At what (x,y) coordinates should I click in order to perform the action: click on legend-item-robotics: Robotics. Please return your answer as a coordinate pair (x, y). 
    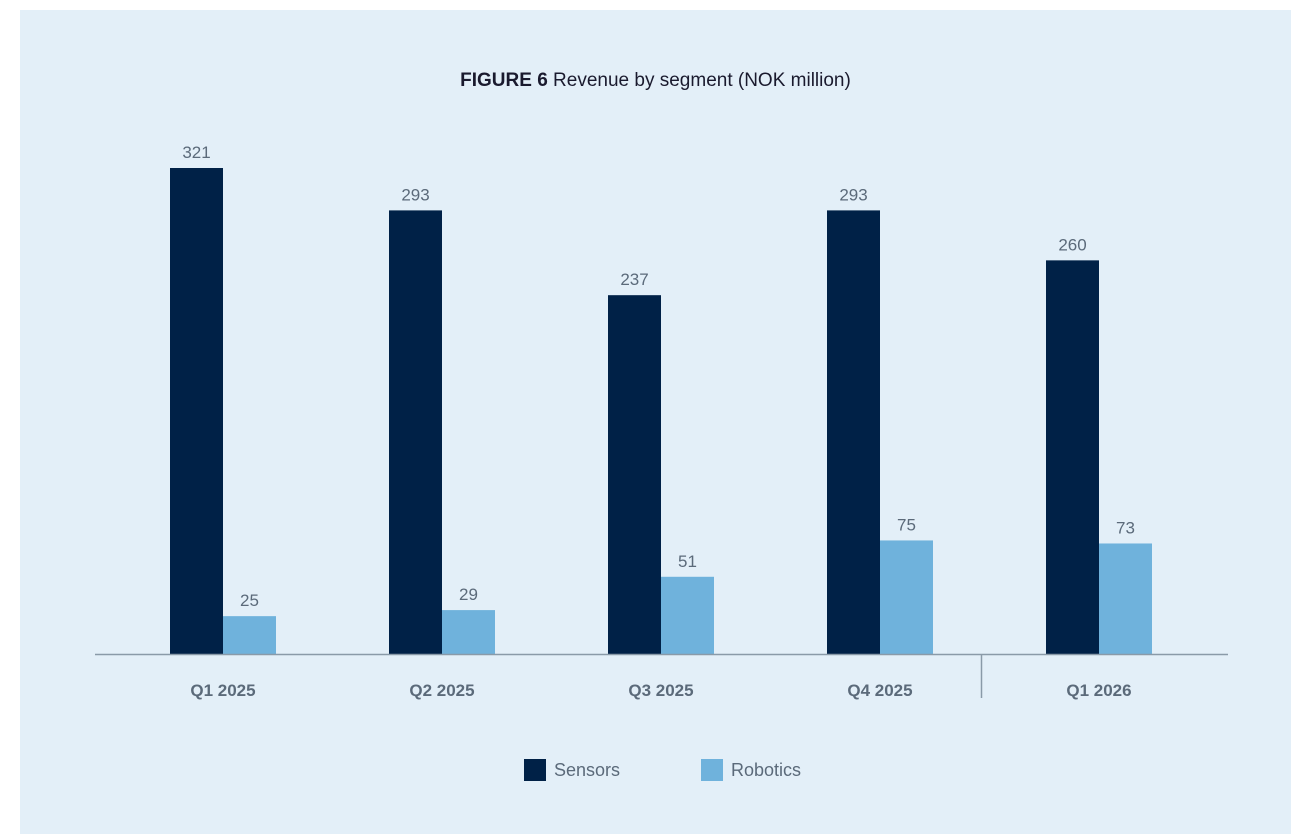
    Looking at the image, I should click on (751, 770).